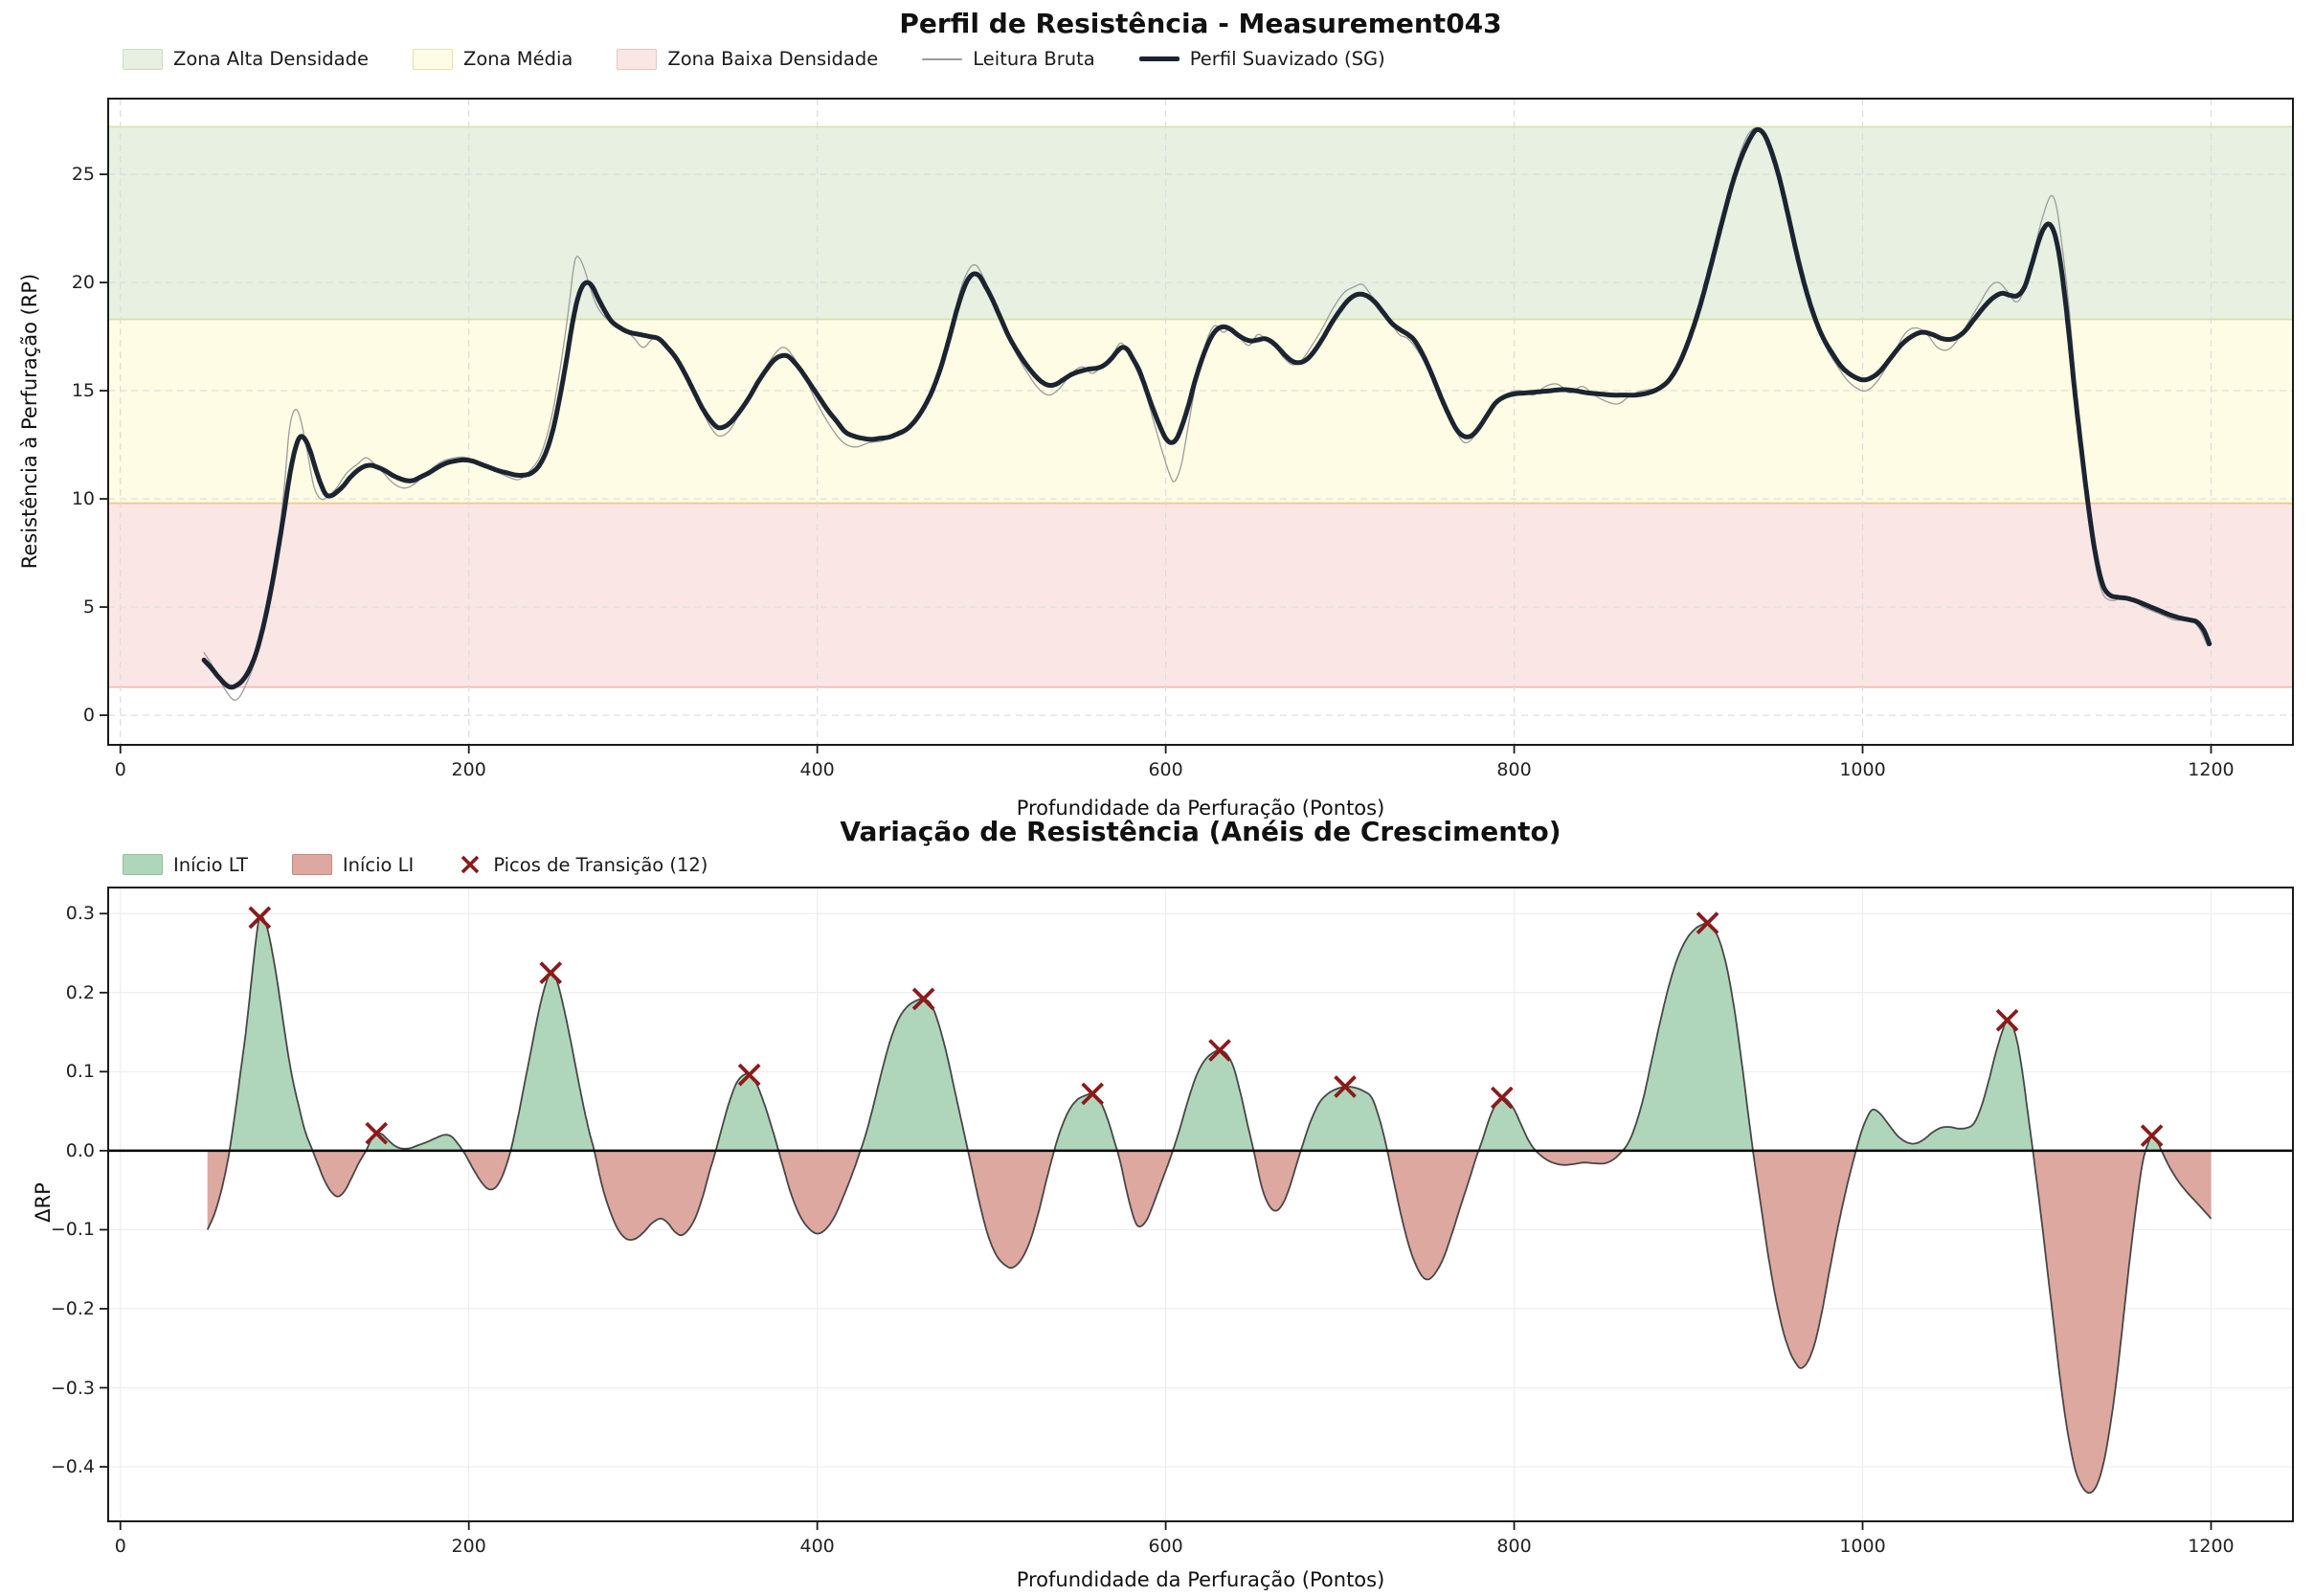 This screenshot has height=1596, width=2314. I want to click on legend-label: Leitura Bruta, so click(1034, 59).